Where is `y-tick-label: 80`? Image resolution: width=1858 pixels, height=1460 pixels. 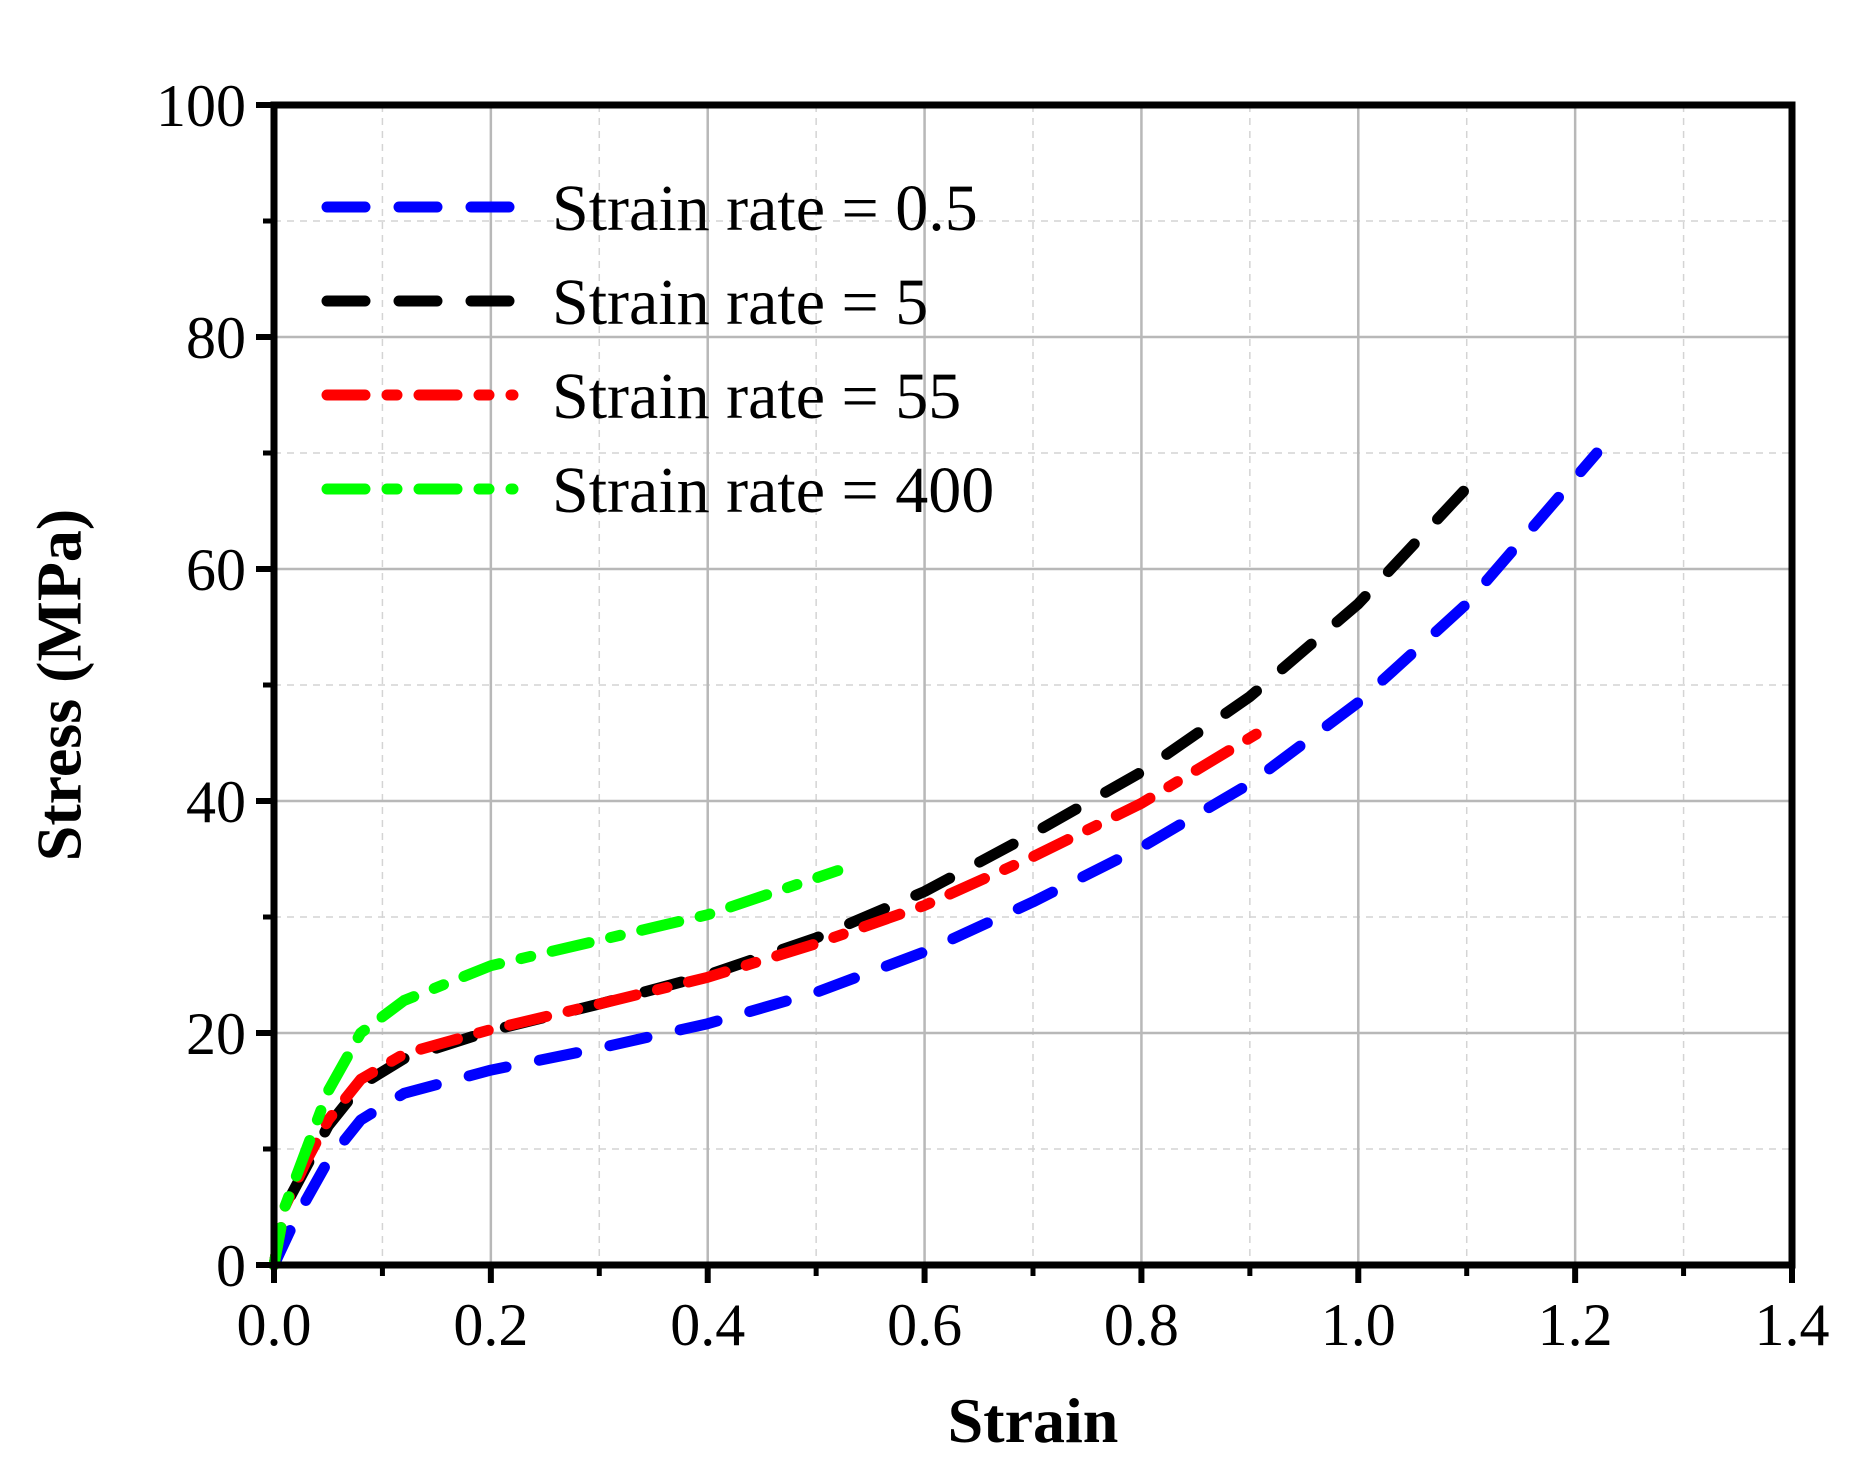 y-tick-label: 80 is located at coordinates (216, 338).